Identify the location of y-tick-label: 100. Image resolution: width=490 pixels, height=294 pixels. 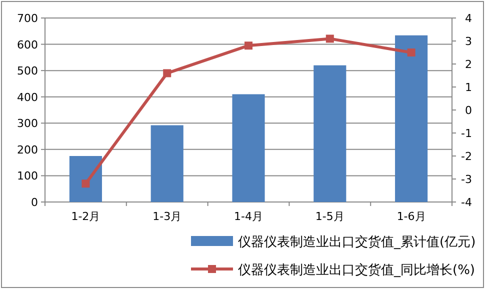
(27, 176).